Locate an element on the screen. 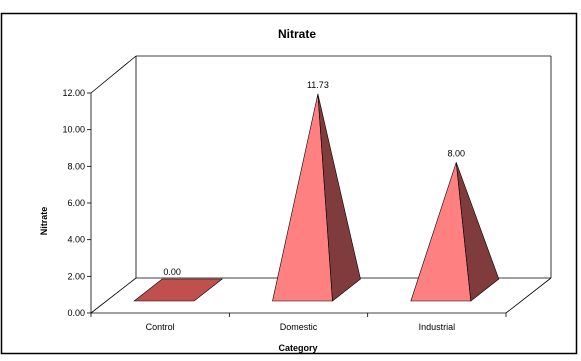 The height and width of the screenshot is (361, 581). floor-left is located at coordinates (113, 295).